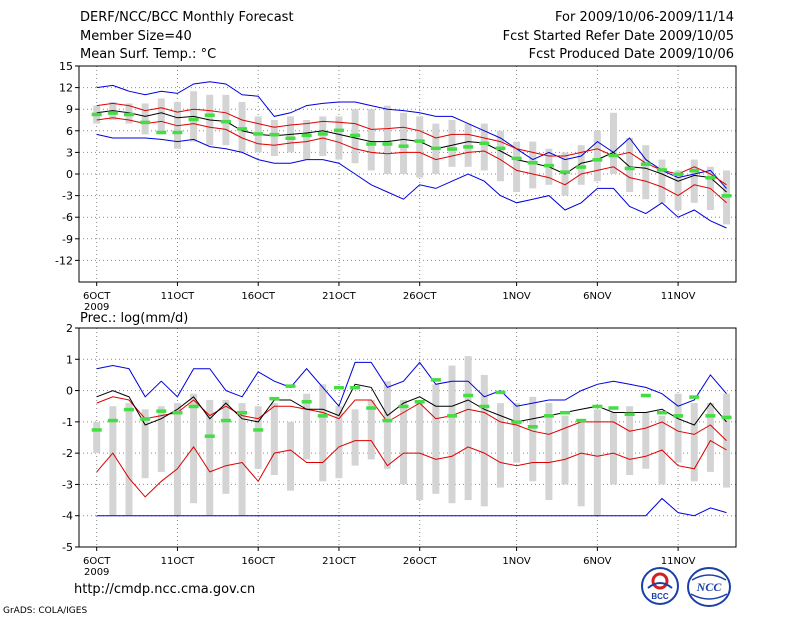  I want to click on temp-series-max, so click(411, 135).